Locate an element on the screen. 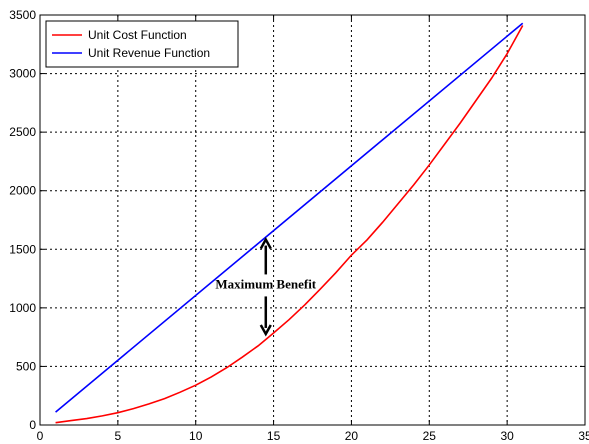 Image resolution: width=589 pixels, height=444 pixels. y-tick-label: 2500 is located at coordinates (22, 132).